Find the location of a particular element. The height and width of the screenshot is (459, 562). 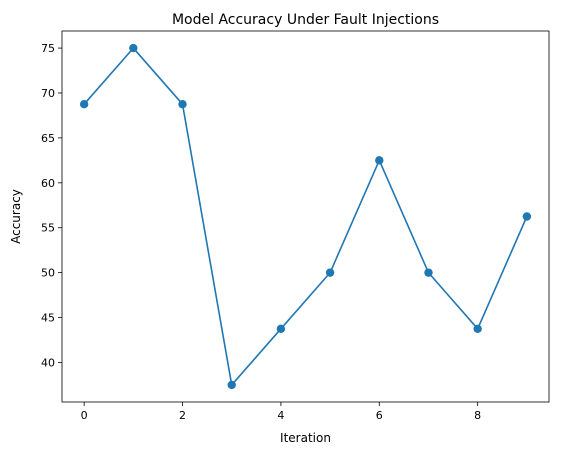

chart-title: Model Accuracy Under Fault Injections is located at coordinates (305, 20).